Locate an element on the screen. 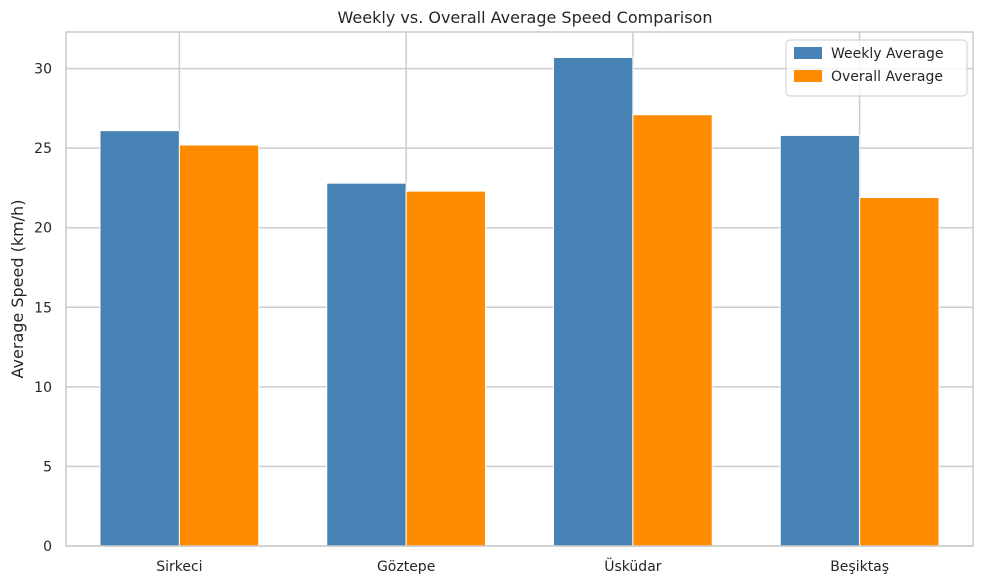 The height and width of the screenshot is (588, 984). legend-label: Weekly Average is located at coordinates (887, 54).